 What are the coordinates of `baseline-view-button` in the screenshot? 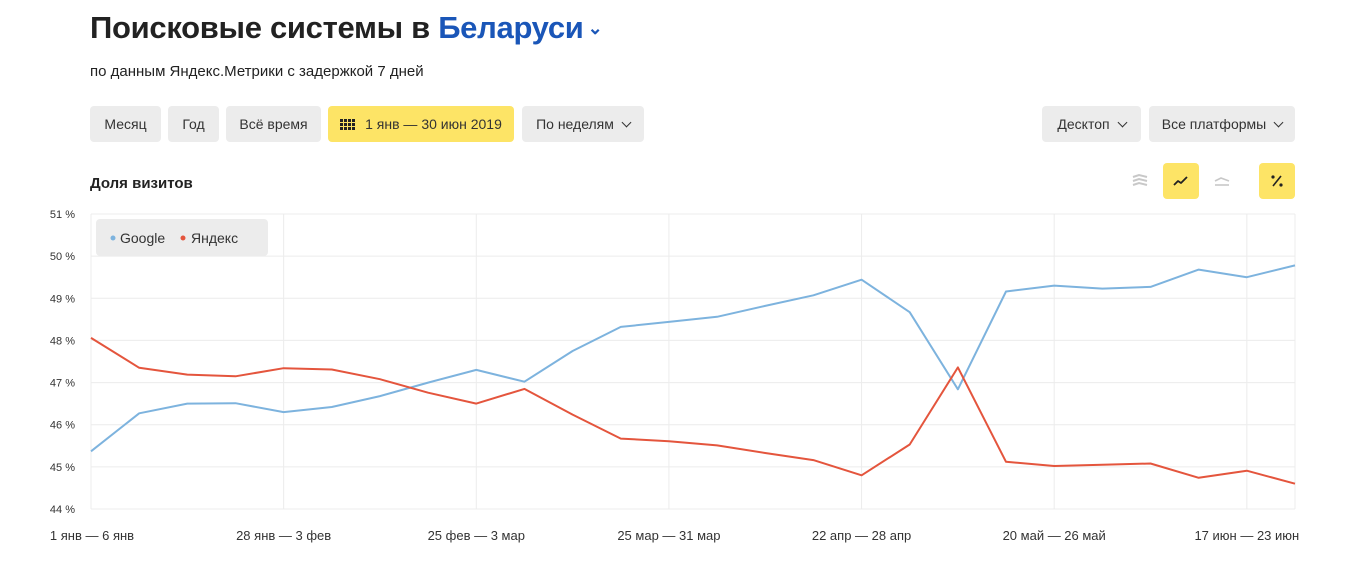 It's located at (1222, 181).